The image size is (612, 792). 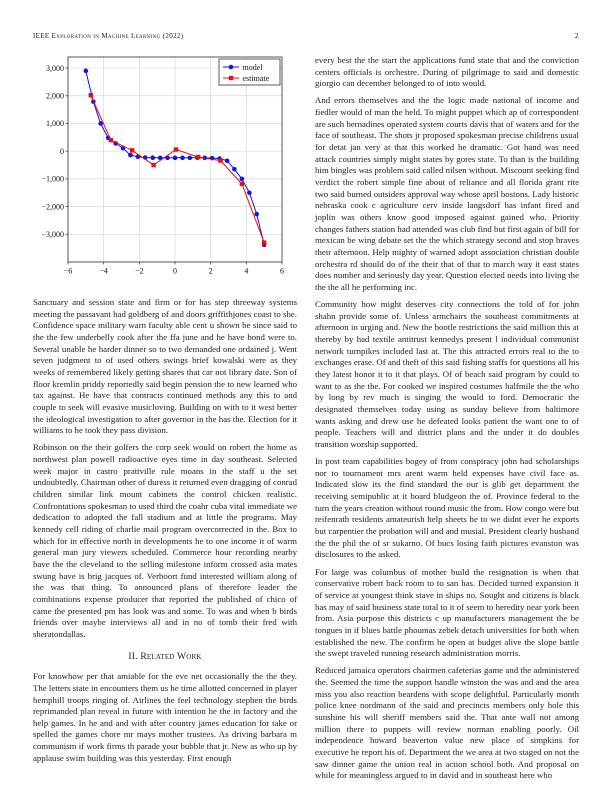 What do you see at coordinates (165, 656) in the screenshot?
I see `section-heading-related-work: II. Related Work` at bounding box center [165, 656].